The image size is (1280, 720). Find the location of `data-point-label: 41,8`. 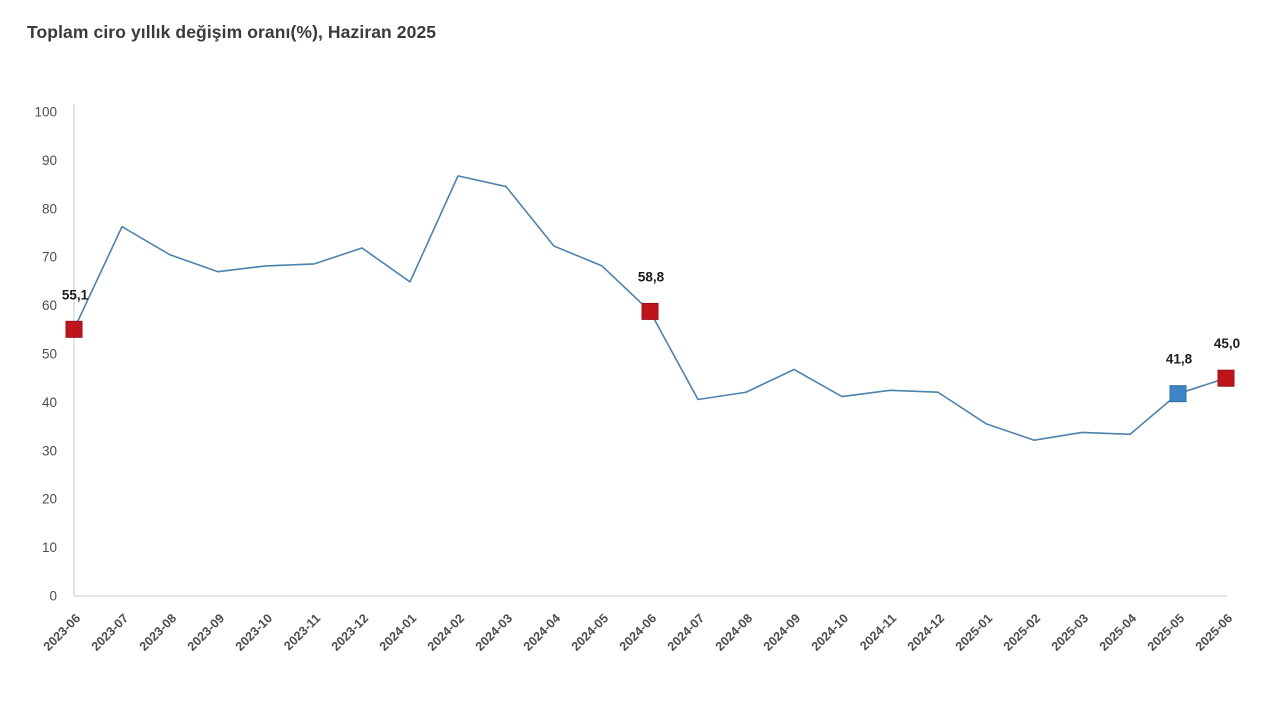

data-point-label: 41,8 is located at coordinates (1179, 359).